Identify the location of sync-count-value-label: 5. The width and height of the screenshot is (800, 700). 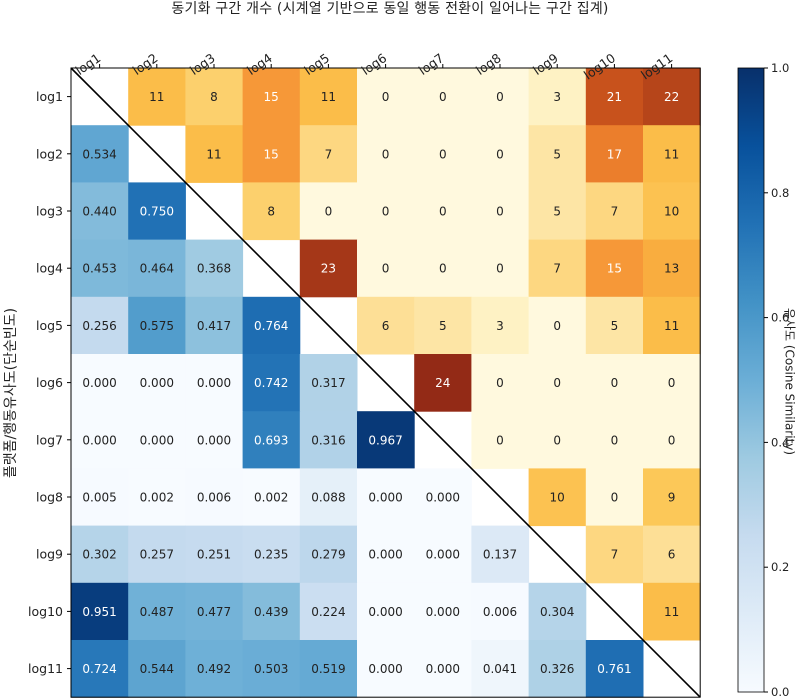
(615, 326).